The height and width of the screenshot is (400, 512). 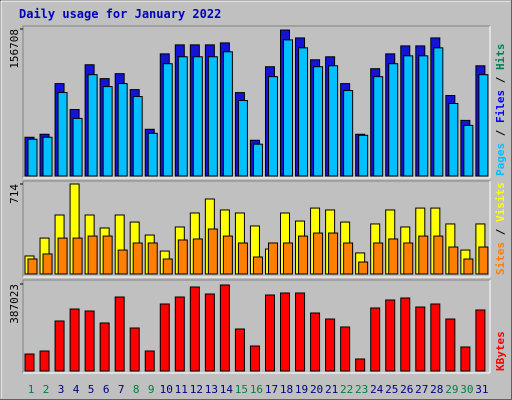 I want to click on x-tick-label: 20, so click(x=316, y=389).